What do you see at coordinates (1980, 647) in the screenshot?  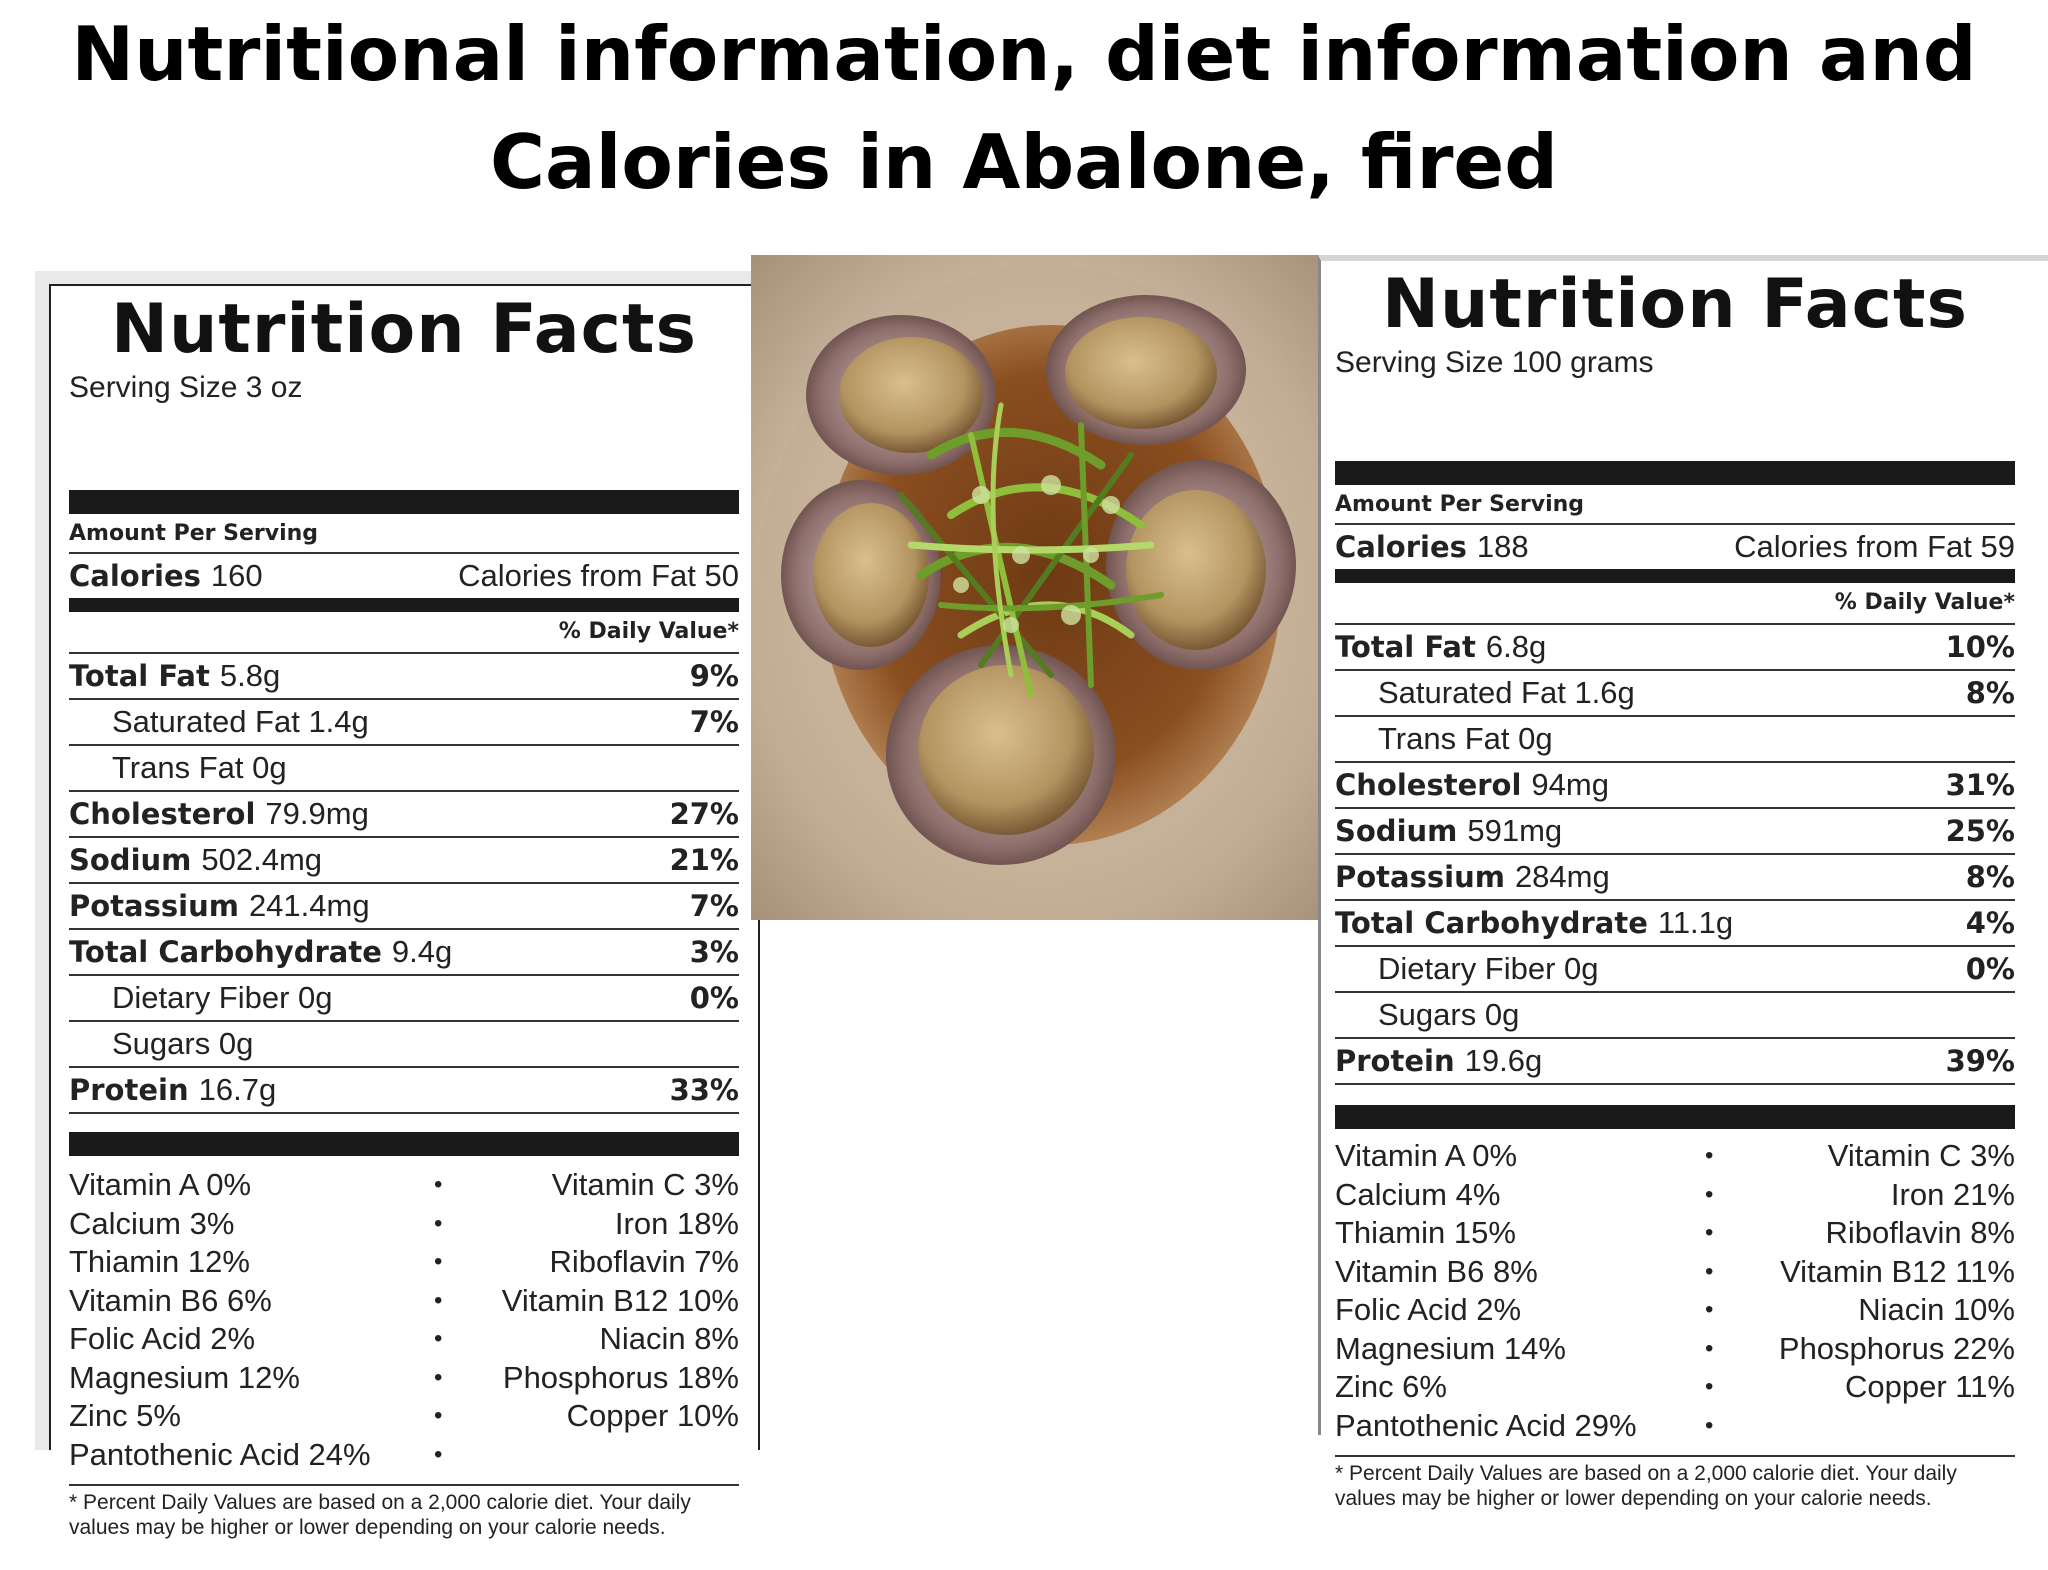 I see `nutrient-daily-value: 10%` at bounding box center [1980, 647].